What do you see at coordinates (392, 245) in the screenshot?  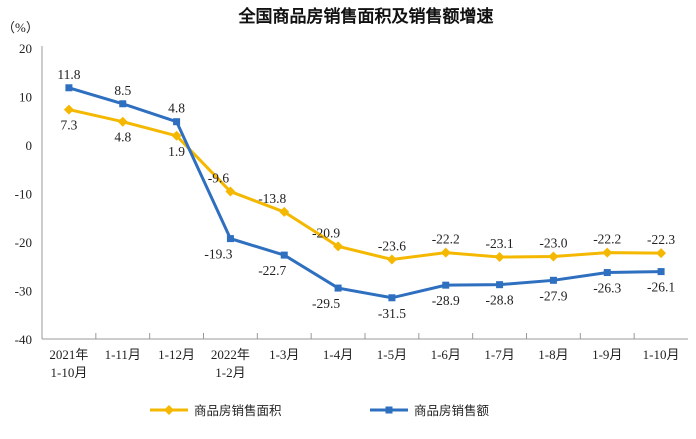 I see `data-label: -23.6` at bounding box center [392, 245].